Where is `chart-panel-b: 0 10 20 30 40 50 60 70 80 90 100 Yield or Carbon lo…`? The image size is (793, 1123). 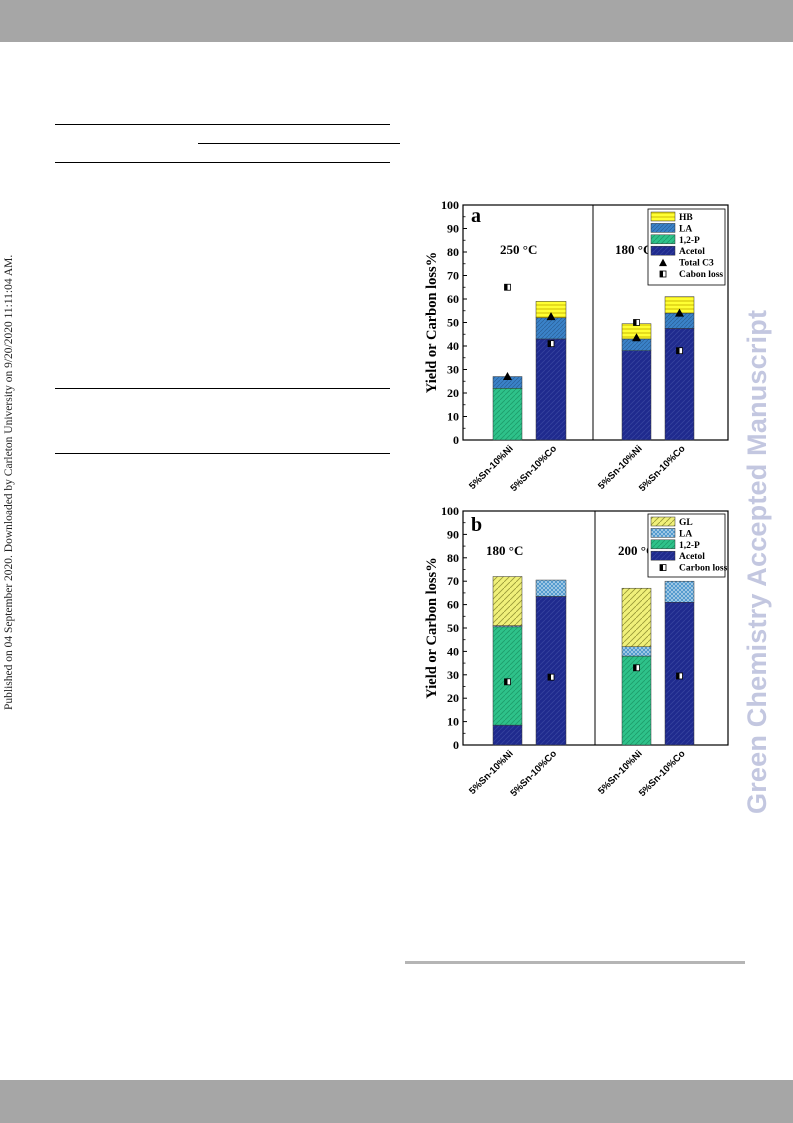
chart-panel-b: 0 10 20 30 40 50 60 70 80 90 100 Yield or Carbon lo… is located at coordinates (576, 651).